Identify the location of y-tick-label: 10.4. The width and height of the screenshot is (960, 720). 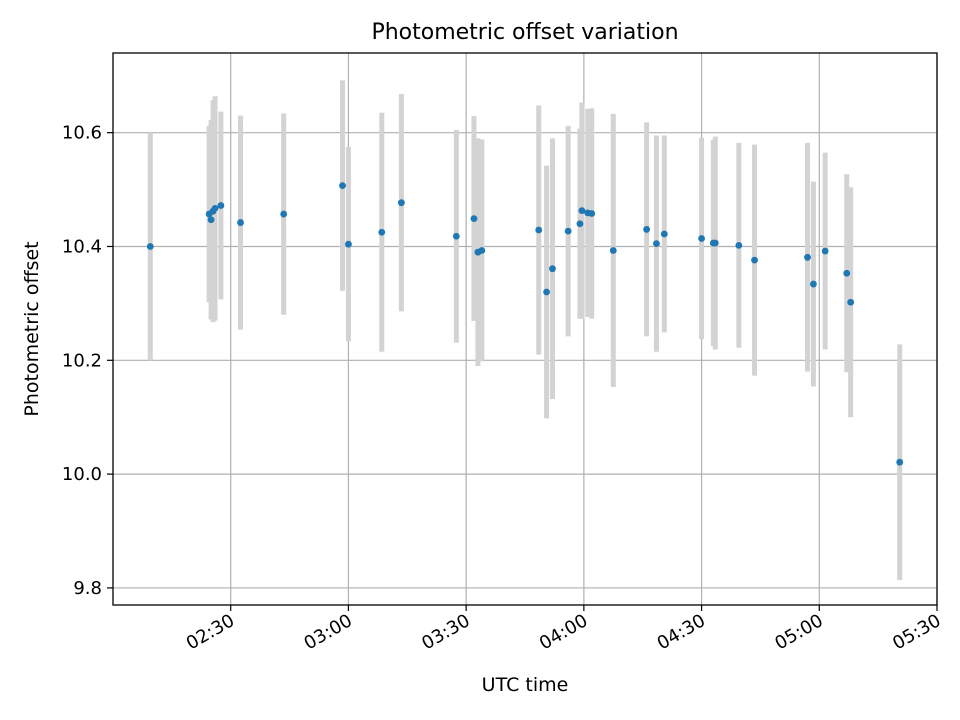
(82, 246).